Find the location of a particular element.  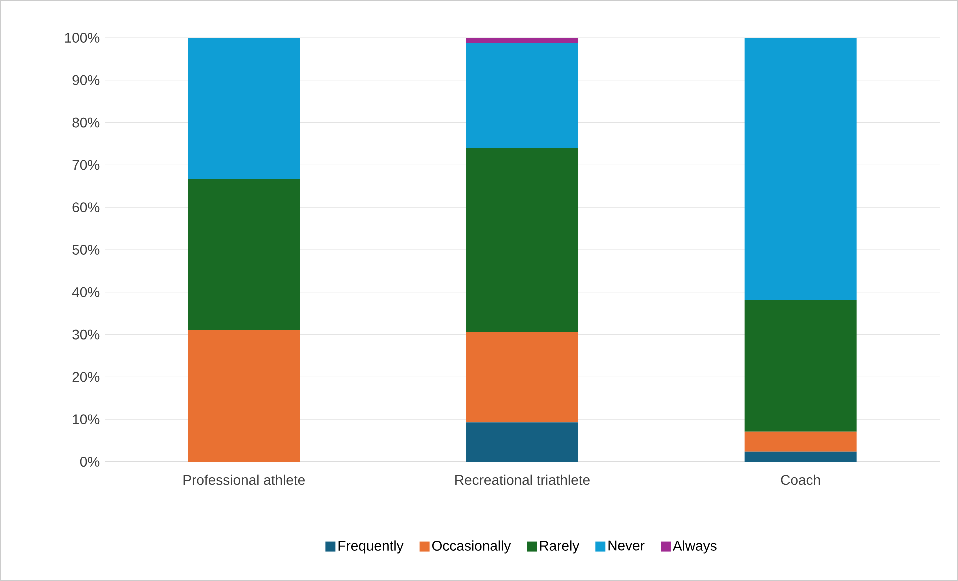

y-tick-label: 100% is located at coordinates (82, 38).